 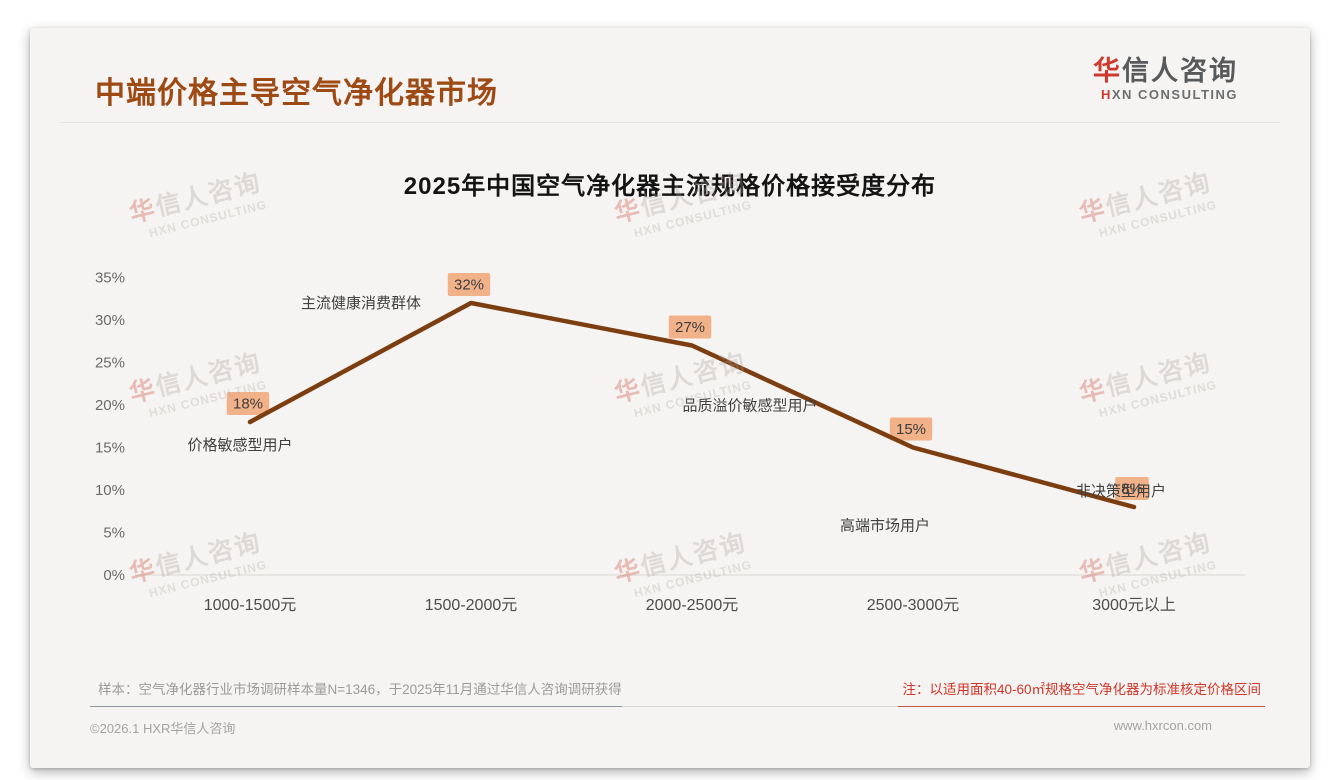 I want to click on x-category-label: 1500-2000元, so click(x=471, y=605).